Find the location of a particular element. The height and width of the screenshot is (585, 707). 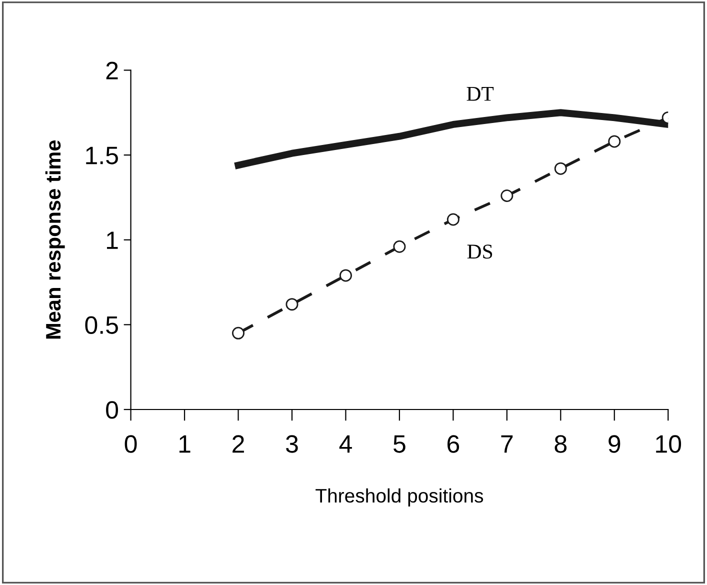

x-tick-label: 0 is located at coordinates (130, 444).